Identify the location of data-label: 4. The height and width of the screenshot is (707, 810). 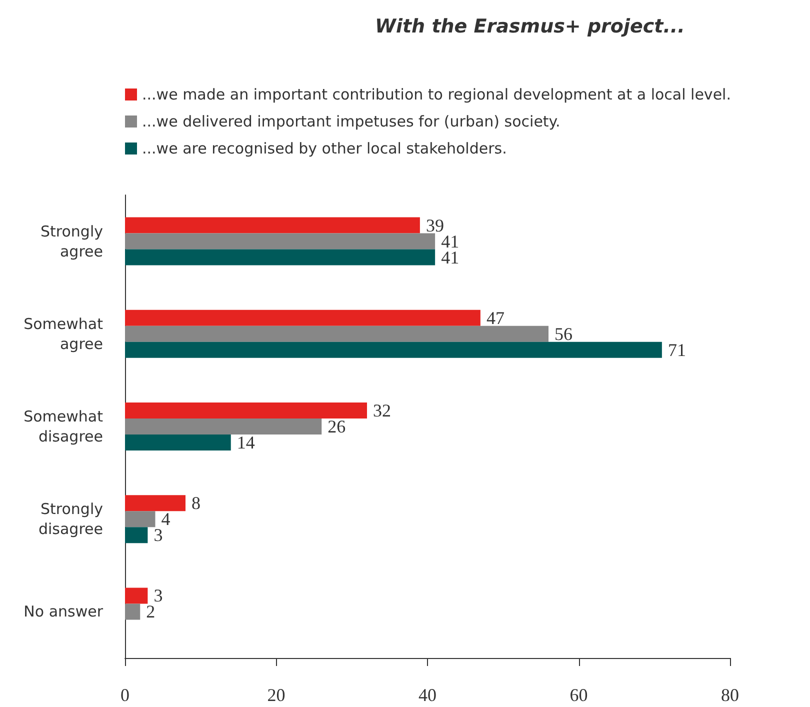
(165, 519).